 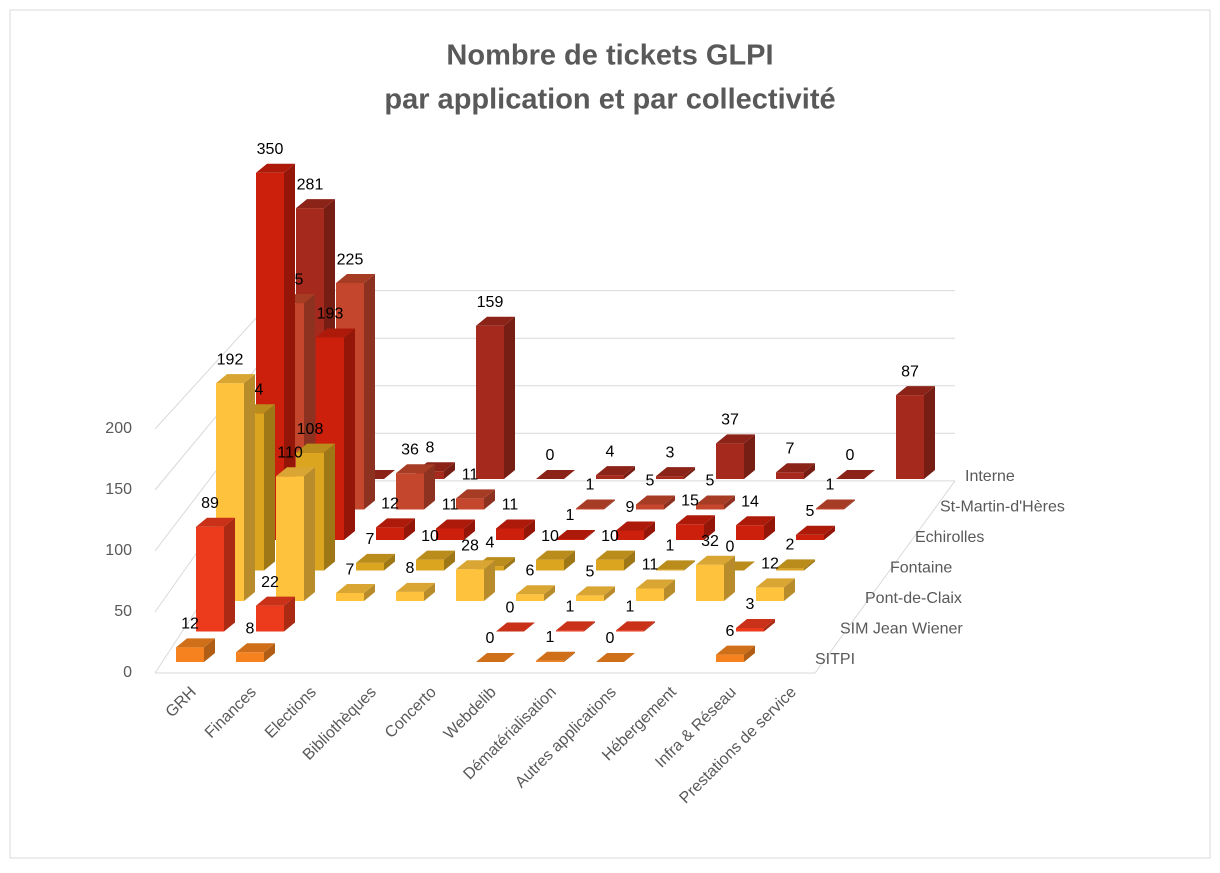 What do you see at coordinates (609, 100) in the screenshot?
I see `chart-title: par application et par collectivité` at bounding box center [609, 100].